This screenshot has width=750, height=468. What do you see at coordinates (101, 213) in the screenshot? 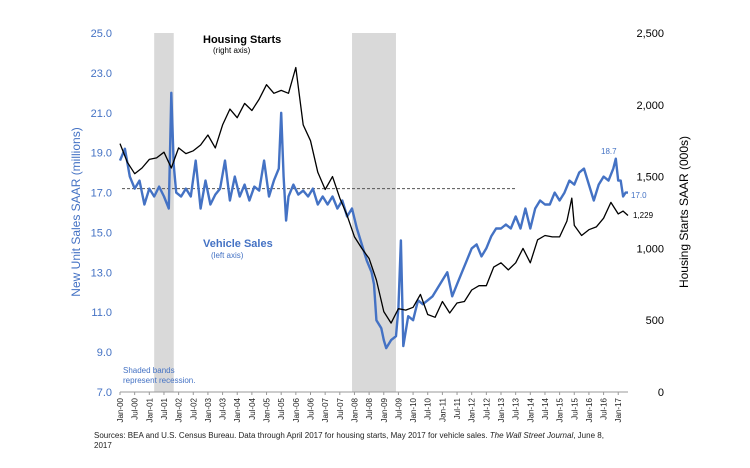
I see `left-axis-ticks: 7.0 9.0 11.0 13.0 15.0 17.0 19.0 21.0 23.0 25.0` at bounding box center [101, 213].